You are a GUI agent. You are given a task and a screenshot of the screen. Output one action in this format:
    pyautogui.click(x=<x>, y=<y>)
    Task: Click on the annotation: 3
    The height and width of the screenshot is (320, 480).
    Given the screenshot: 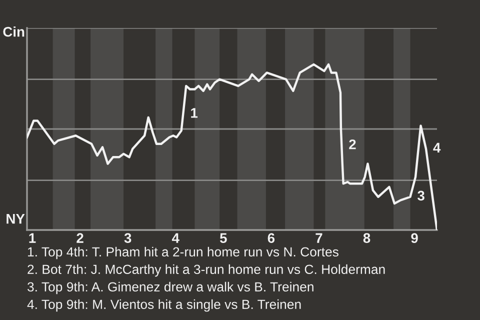 What is the action you would take?
    pyautogui.click(x=421, y=195)
    